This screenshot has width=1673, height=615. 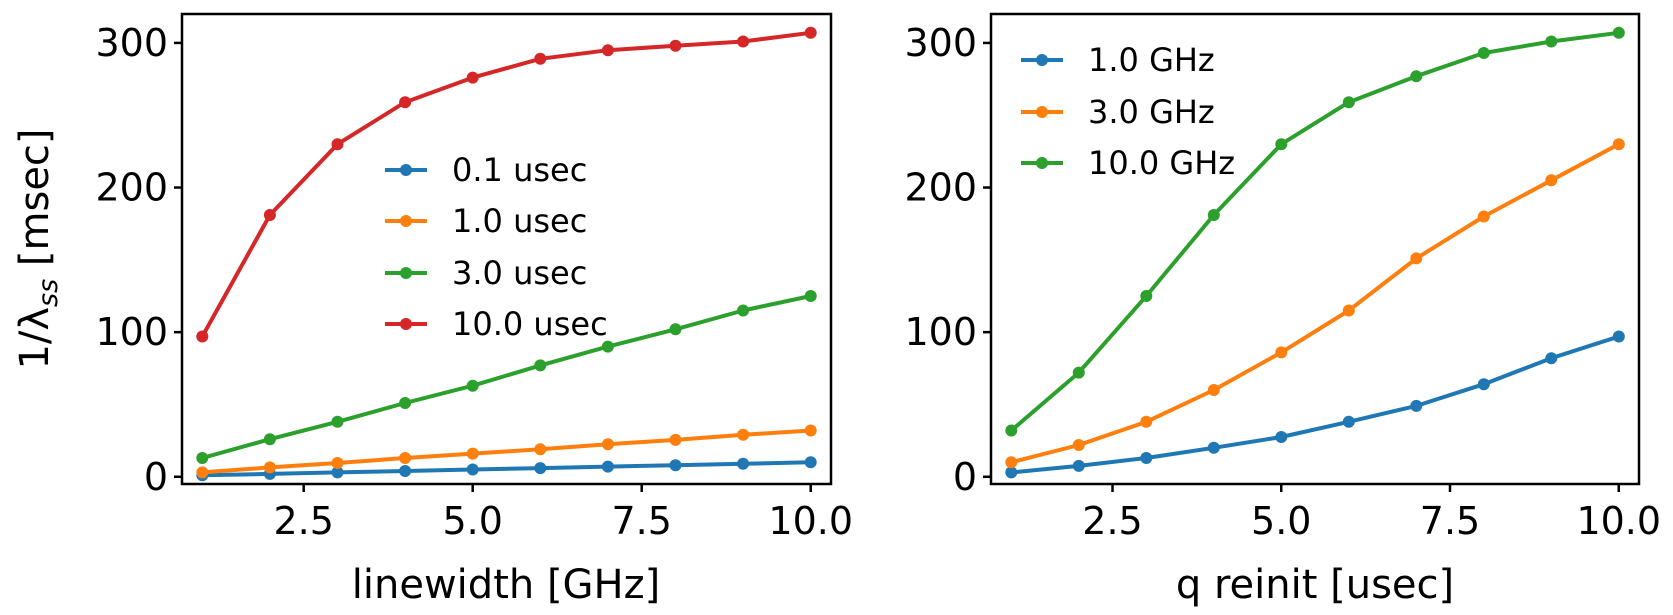 What do you see at coordinates (519, 221) in the screenshot?
I see `legend-label: 1.0 usec` at bounding box center [519, 221].